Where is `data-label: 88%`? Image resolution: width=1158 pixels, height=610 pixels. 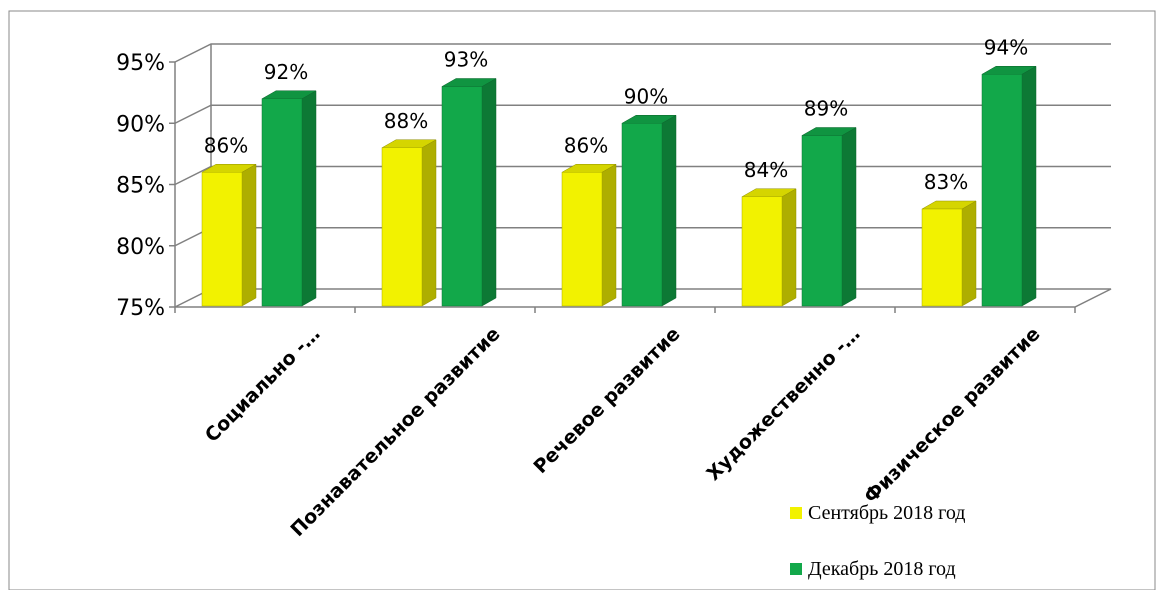
data-label: 88% is located at coordinates (406, 121).